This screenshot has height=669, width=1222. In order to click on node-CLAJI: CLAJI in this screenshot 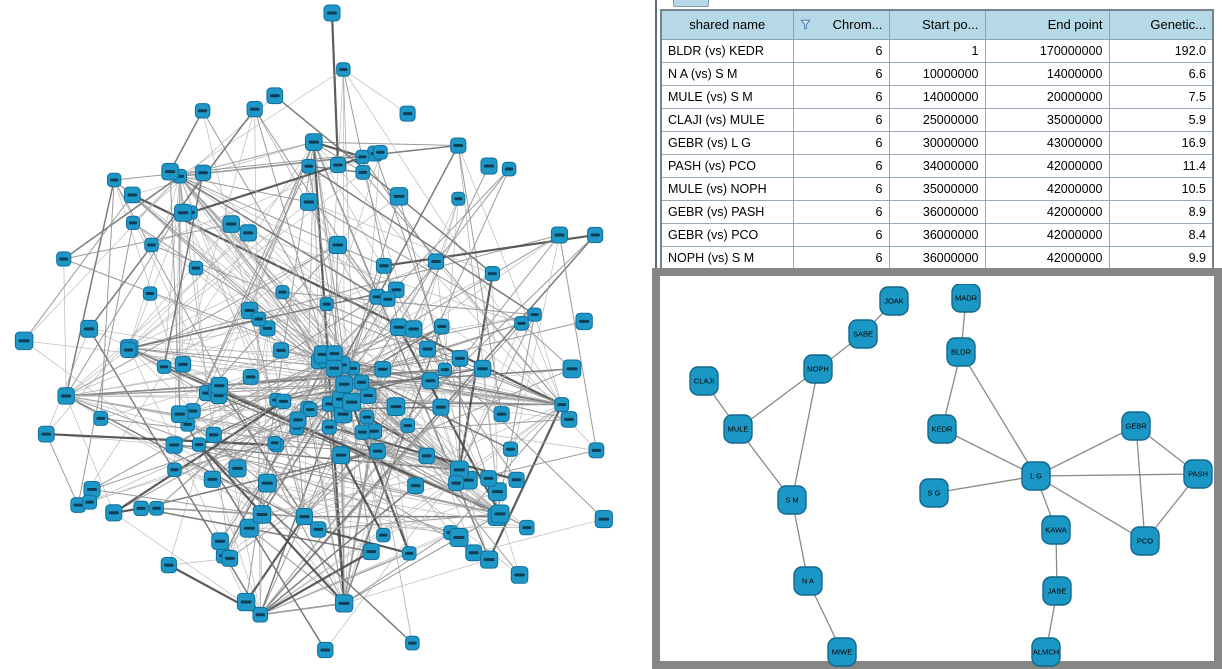, I will do `click(704, 381)`.